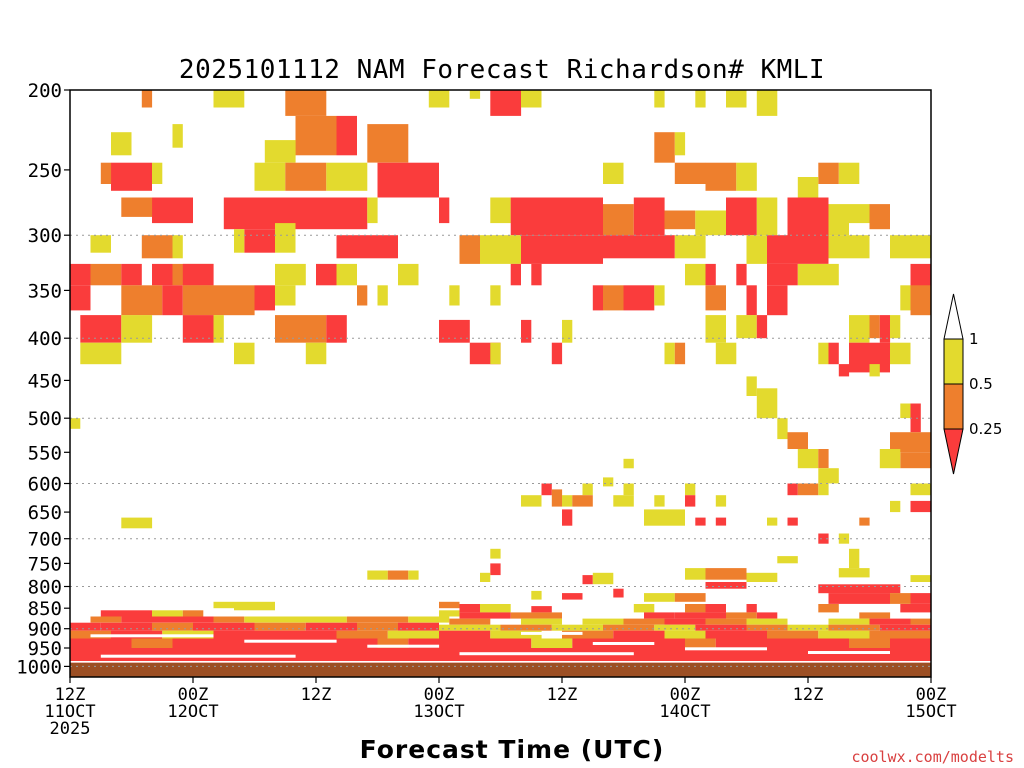 This screenshot has height=768, width=1024. What do you see at coordinates (562, 695) in the screenshot?
I see `x-tick-label: 12Z` at bounding box center [562, 695].